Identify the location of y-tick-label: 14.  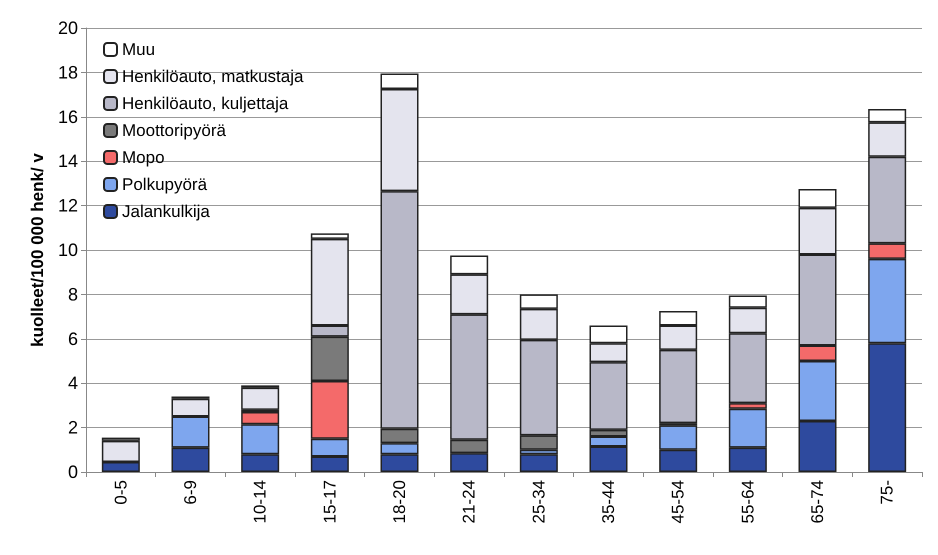
(68, 161).